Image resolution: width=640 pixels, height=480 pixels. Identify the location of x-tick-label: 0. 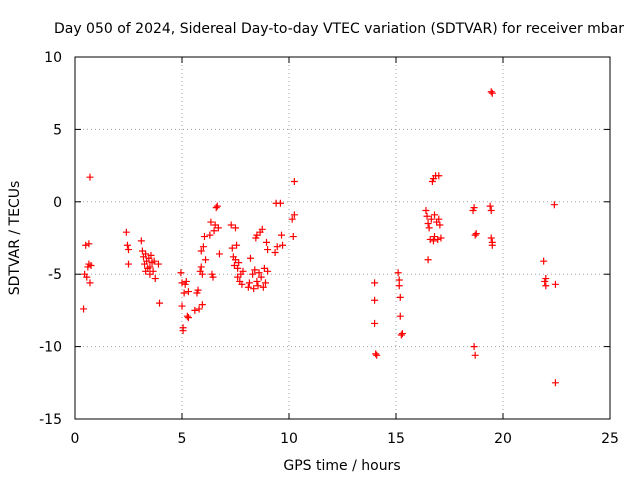
(75, 439).